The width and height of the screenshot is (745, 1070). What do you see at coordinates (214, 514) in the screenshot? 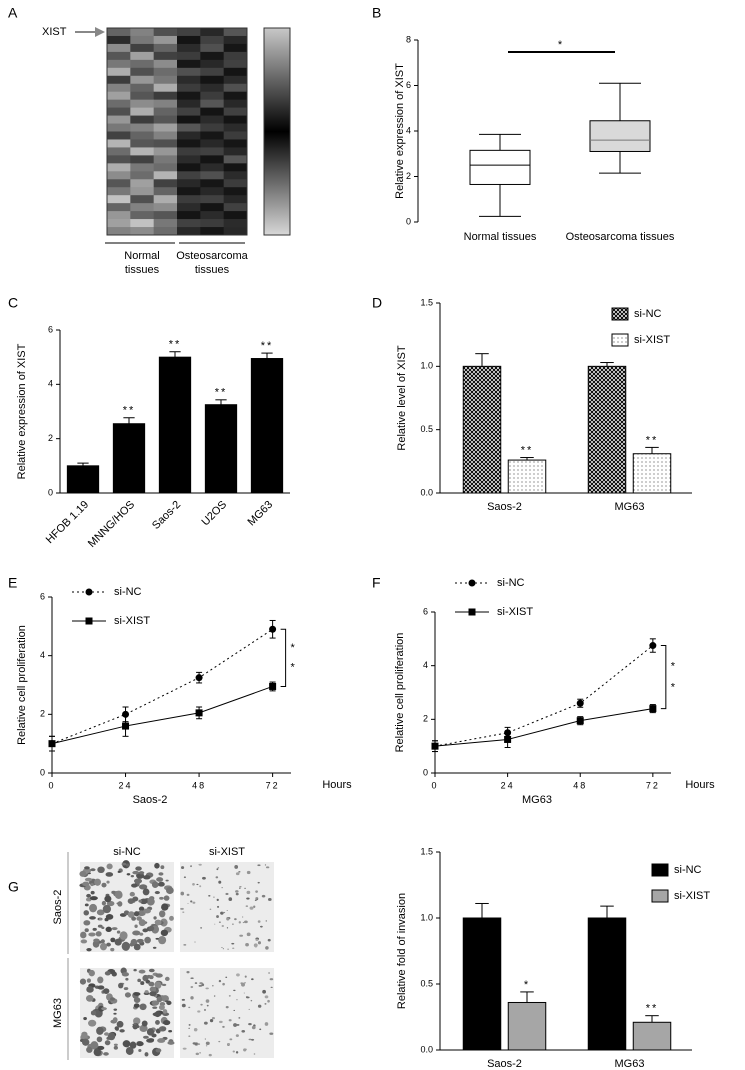
I see `x-tick-label: U2OS` at bounding box center [214, 514].